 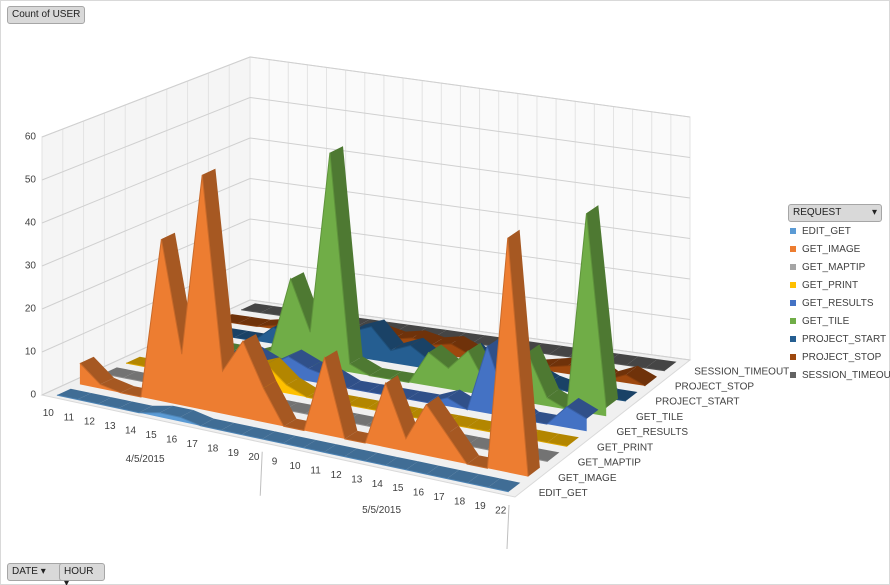 I want to click on legend-label: PROJECT_START, so click(x=844, y=339).